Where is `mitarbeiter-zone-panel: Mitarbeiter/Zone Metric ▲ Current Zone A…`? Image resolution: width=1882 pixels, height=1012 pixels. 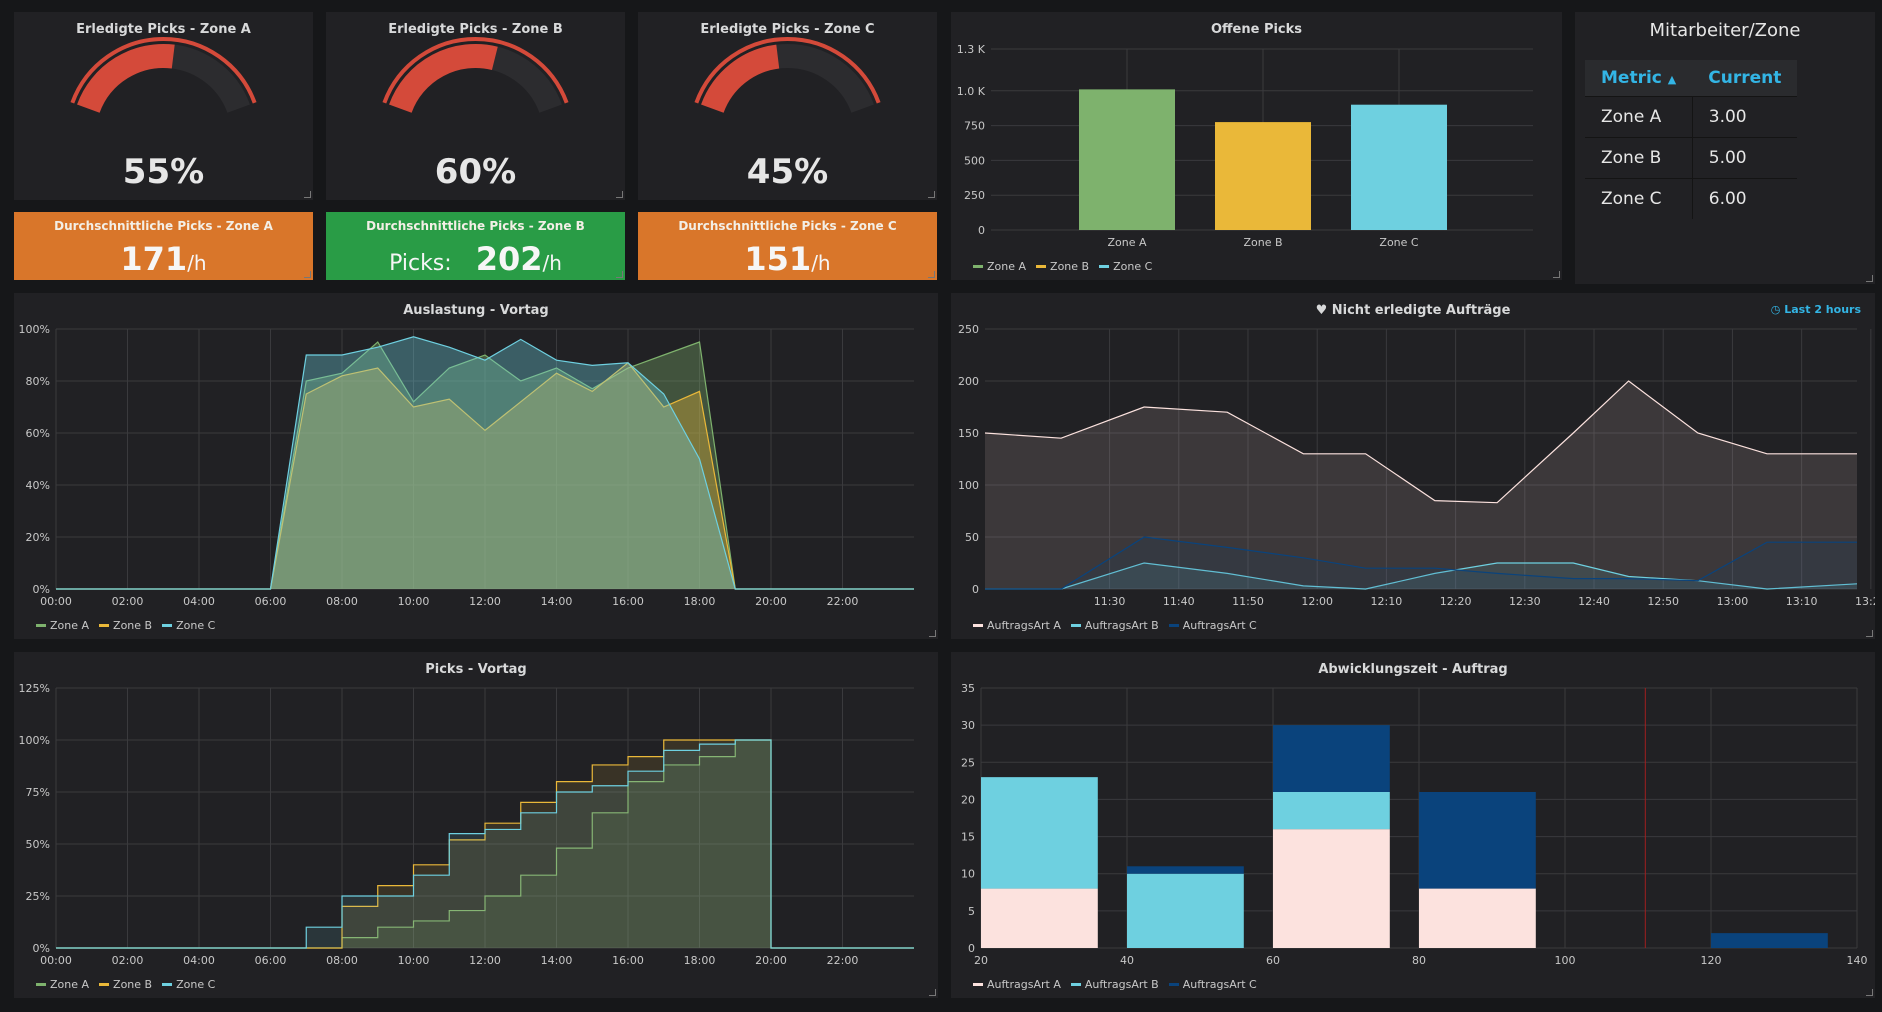 mitarbeiter-zone-panel: Mitarbeiter/Zone Metric ▲ Current Zone A… is located at coordinates (1725, 148).